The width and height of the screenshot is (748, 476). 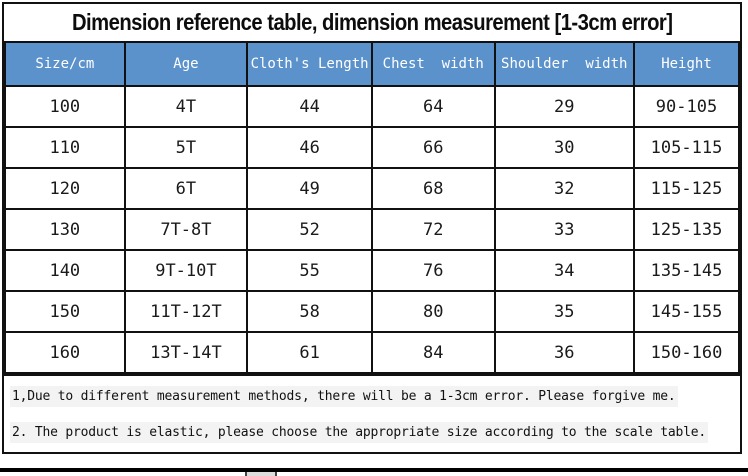 What do you see at coordinates (65, 229) in the screenshot?
I see `table-cell: 130` at bounding box center [65, 229].